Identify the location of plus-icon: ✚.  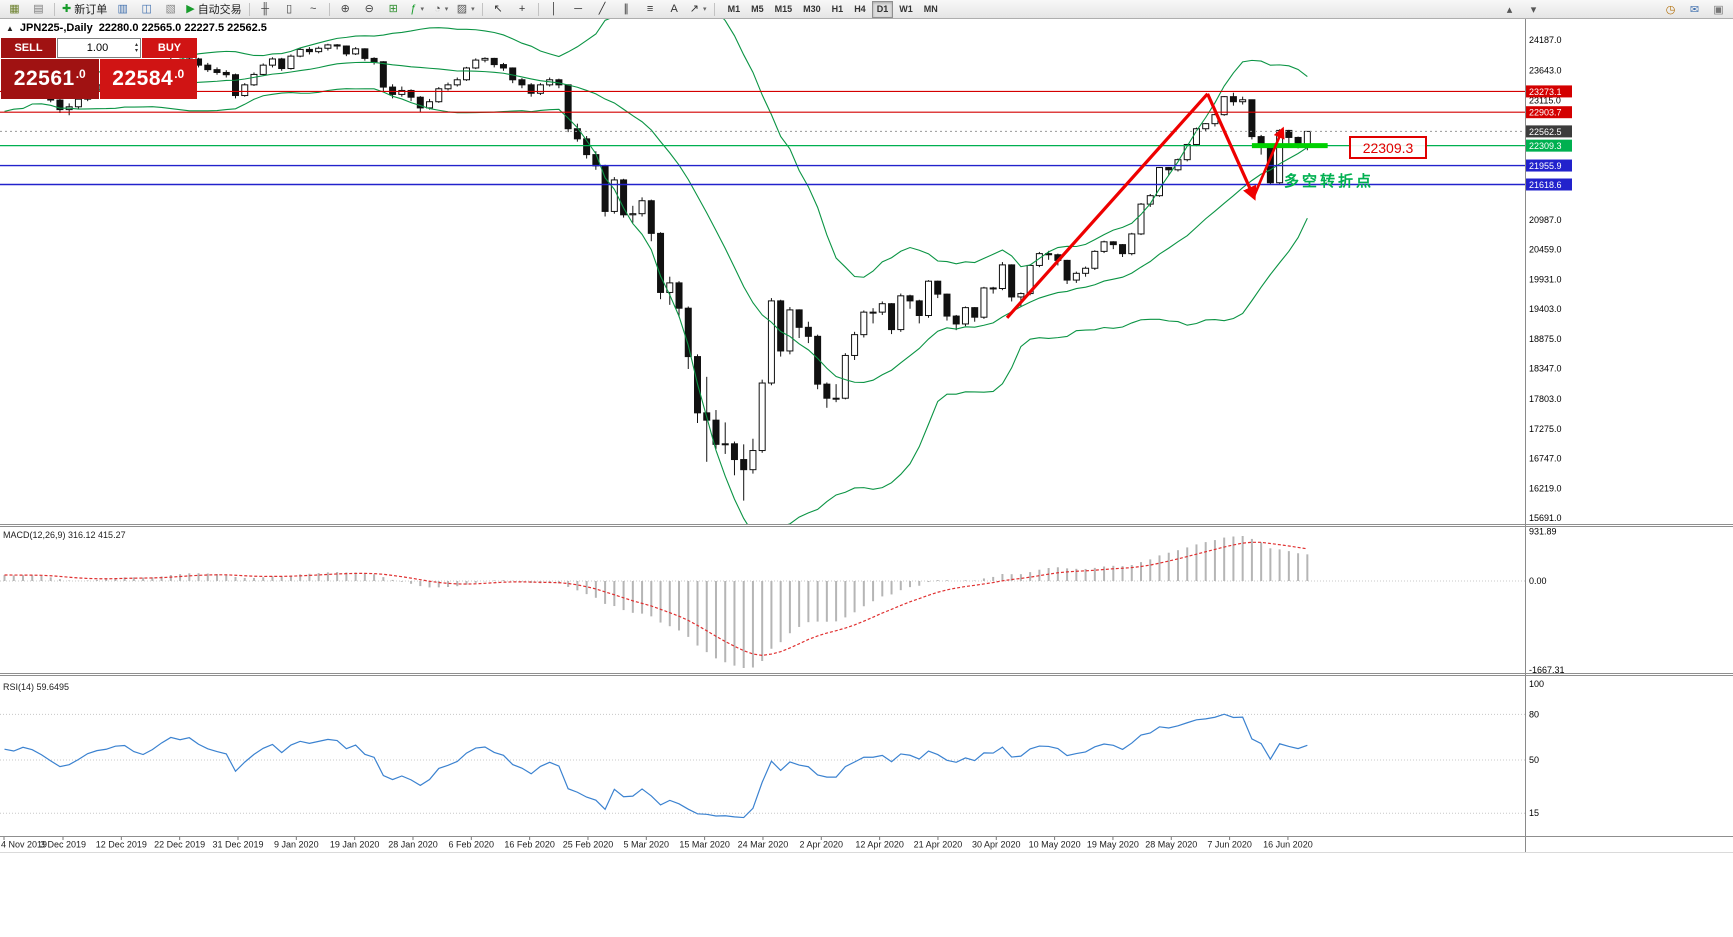
(67, 8).